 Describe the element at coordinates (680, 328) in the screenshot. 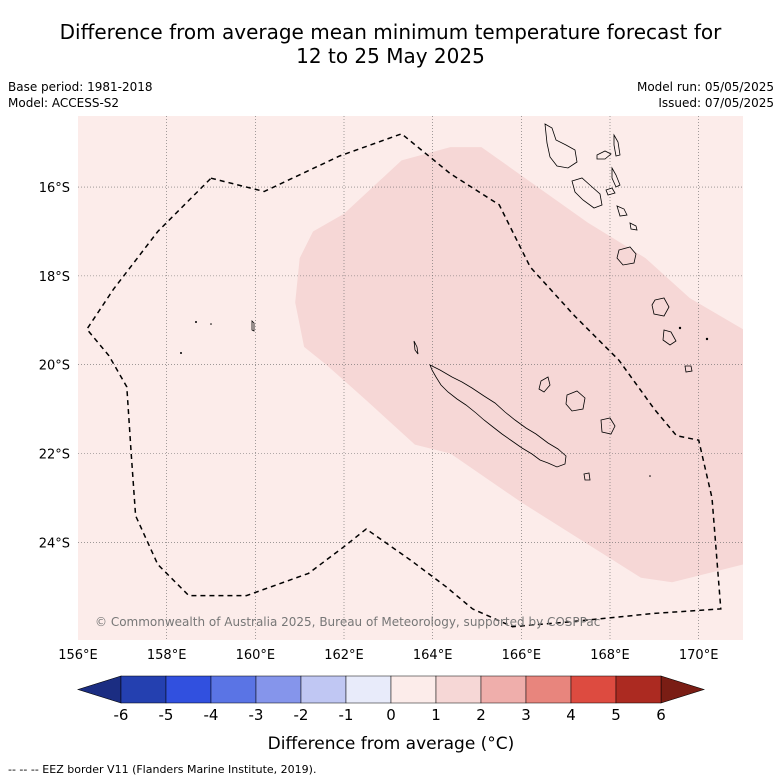

I see `vanuatu-aniwa-islet` at that location.